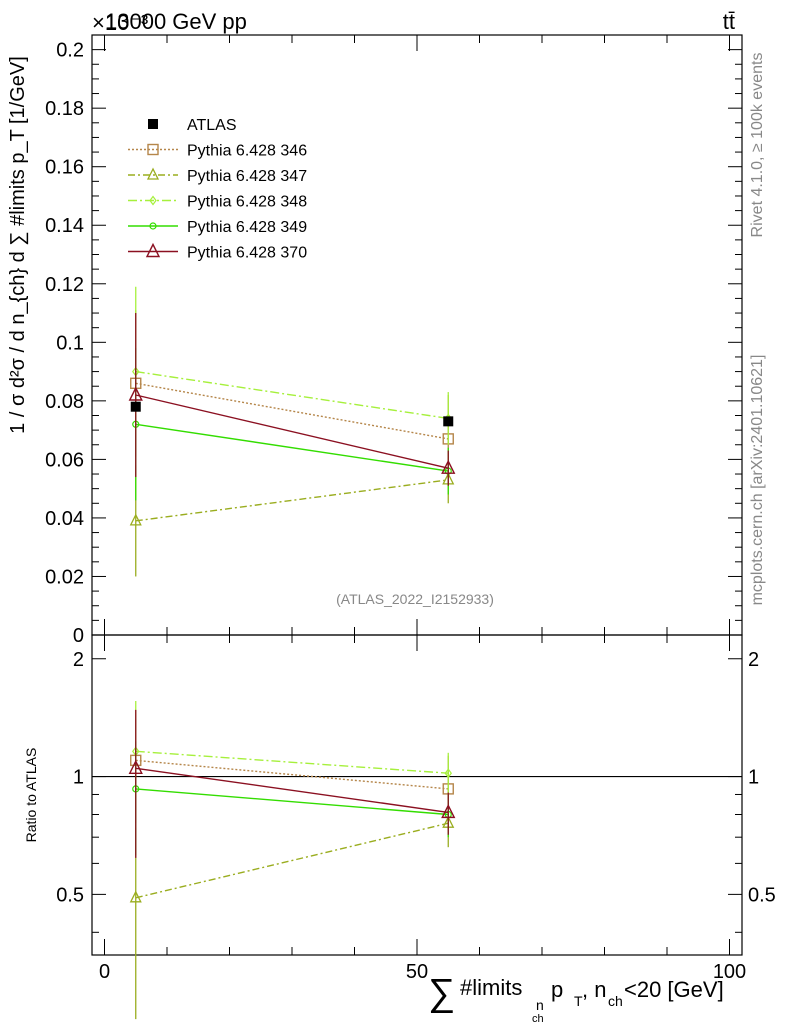 The height and width of the screenshot is (1024, 786). What do you see at coordinates (292, 860) in the screenshot?
I see `series-line-1-ratio` at bounding box center [292, 860].